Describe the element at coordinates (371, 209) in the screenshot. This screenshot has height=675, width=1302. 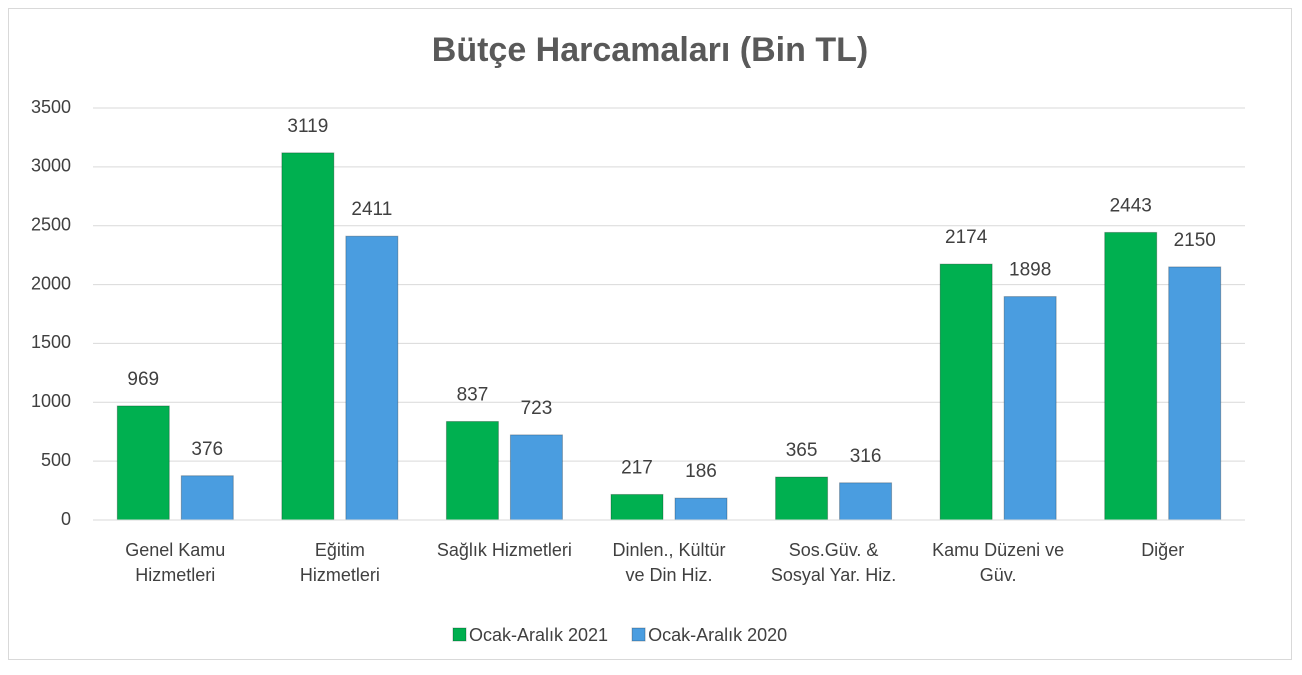
I see `data-label: 2411` at that location.